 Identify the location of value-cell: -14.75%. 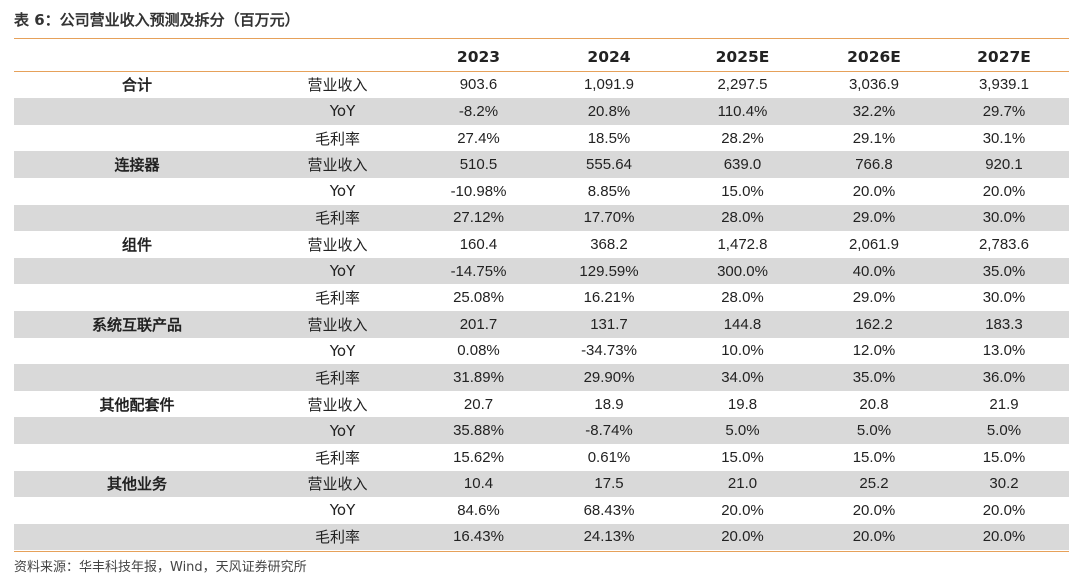
(478, 271).